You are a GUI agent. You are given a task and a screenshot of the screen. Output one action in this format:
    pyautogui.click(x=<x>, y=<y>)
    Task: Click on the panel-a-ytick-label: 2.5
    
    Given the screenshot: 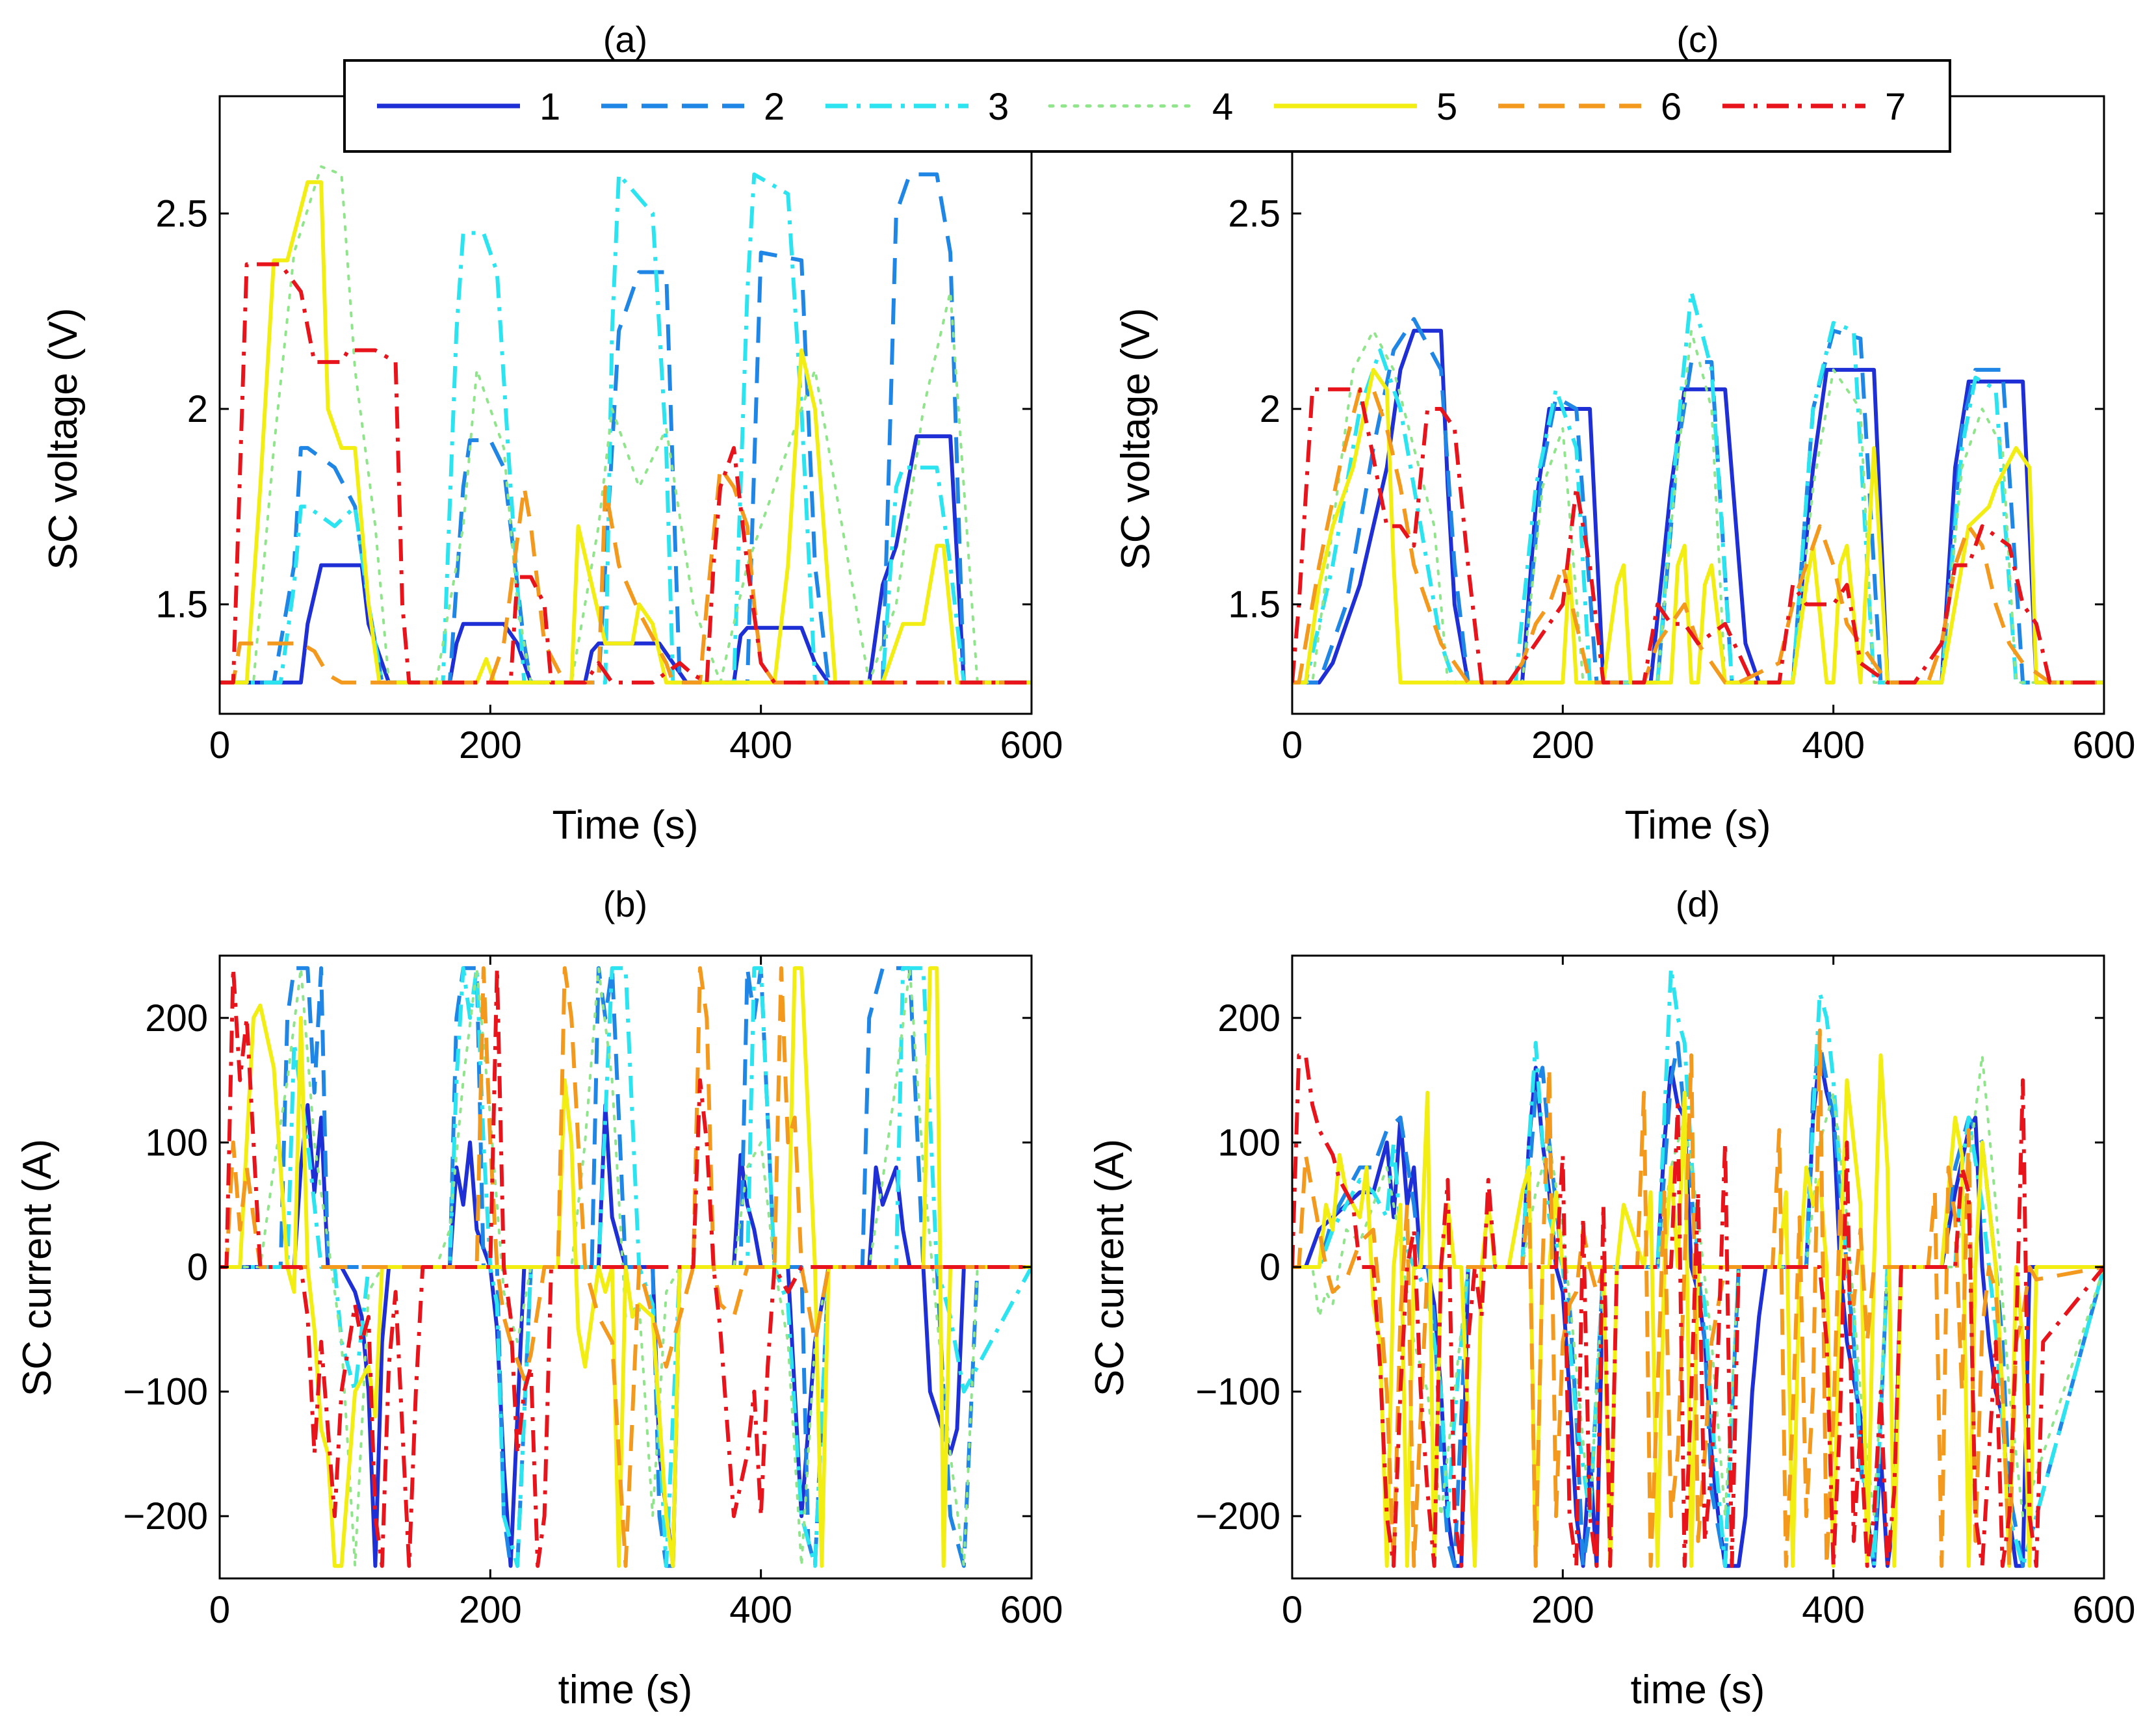 What is the action you would take?
    pyautogui.click(x=182, y=213)
    